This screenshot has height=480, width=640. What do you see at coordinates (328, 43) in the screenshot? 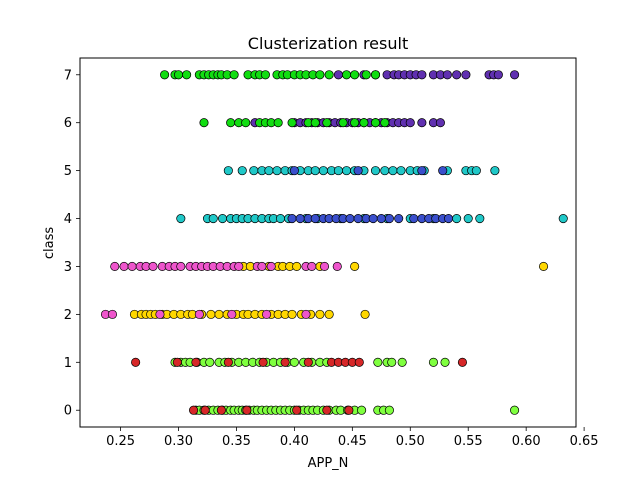
I see `chart-title: Clusterization result` at bounding box center [328, 43].